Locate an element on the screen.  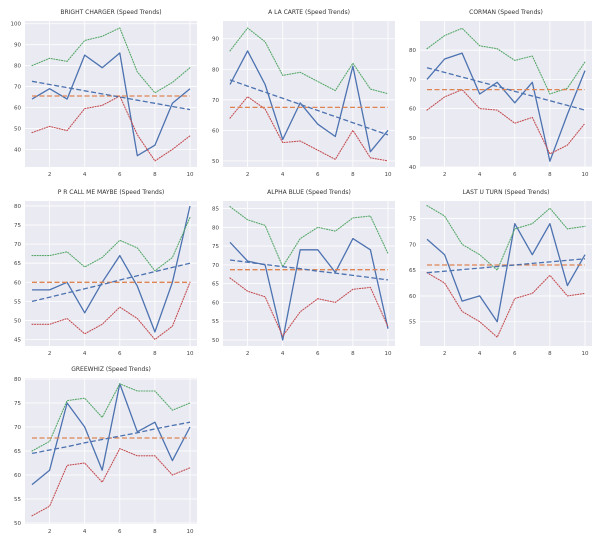
subplot-title: GREEWHIZ (Speed Trends) is located at coordinates (111, 369).